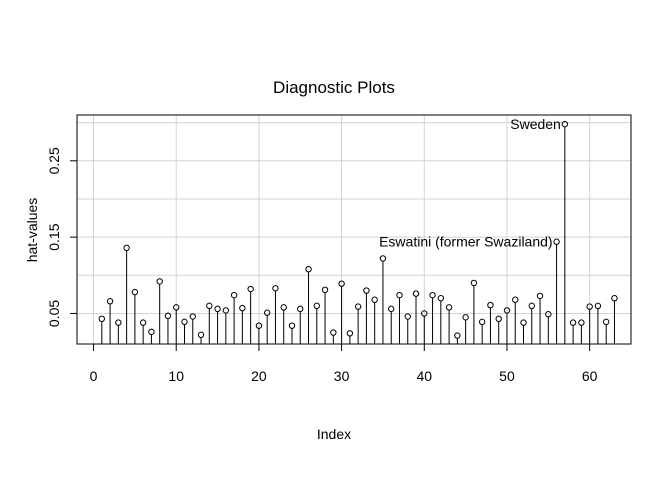 The image size is (672, 480). What do you see at coordinates (334, 434) in the screenshot?
I see `x-axis-label: Index` at bounding box center [334, 434].